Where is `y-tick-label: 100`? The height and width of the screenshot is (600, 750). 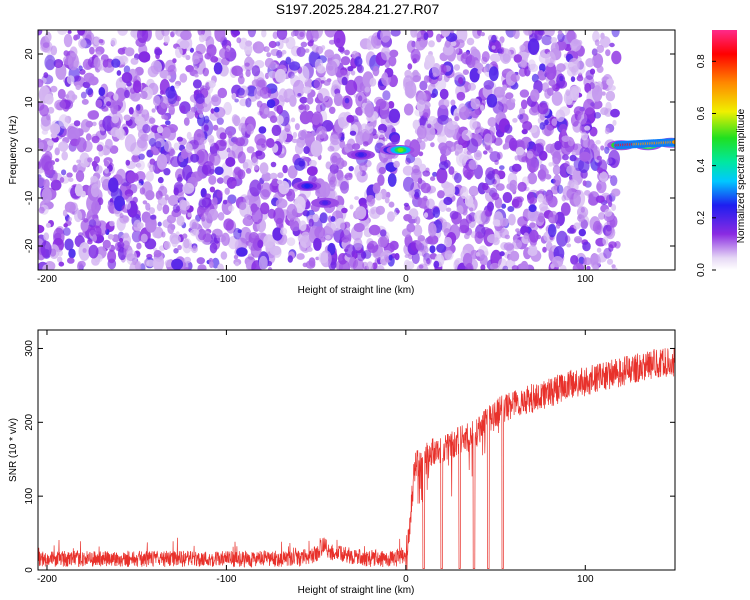
y-tick-label: 100 is located at coordinates (29, 495).